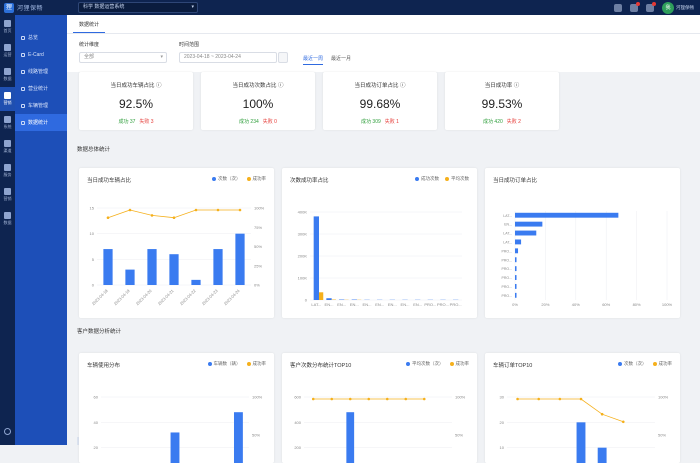 This screenshot has height=463, width=700. I want to click on rail-label: 渠道, so click(8, 151).